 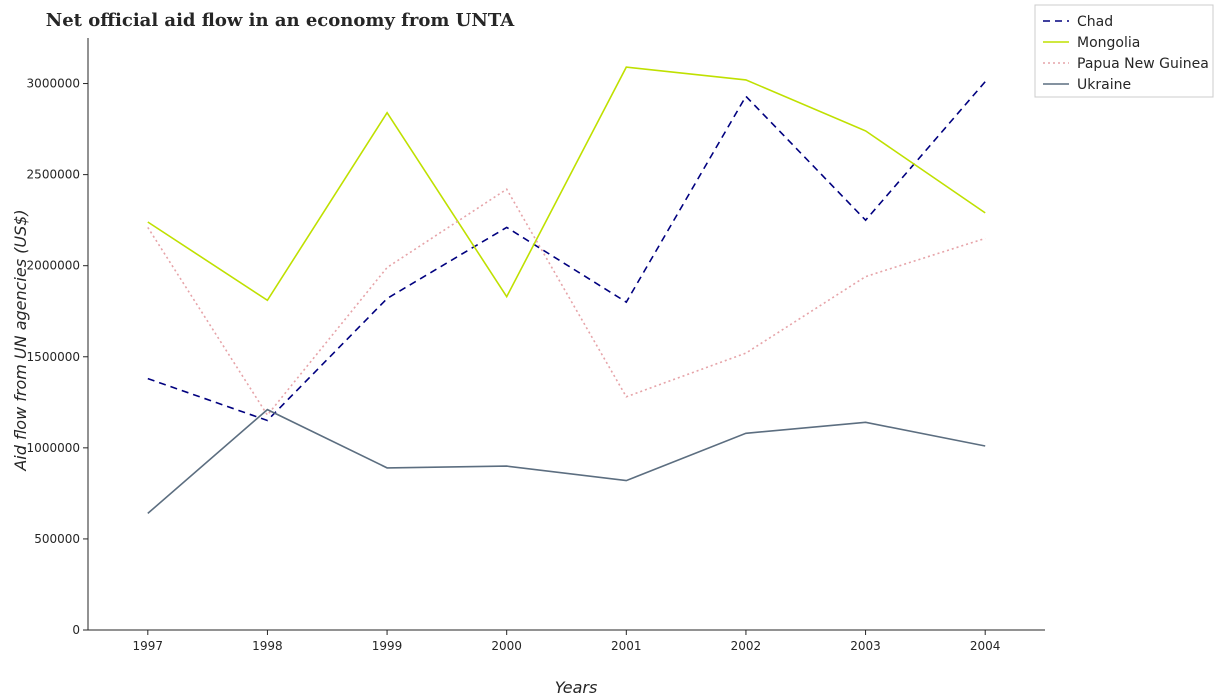 I want to click on x-tick-label: 1999, so click(x=387, y=646).